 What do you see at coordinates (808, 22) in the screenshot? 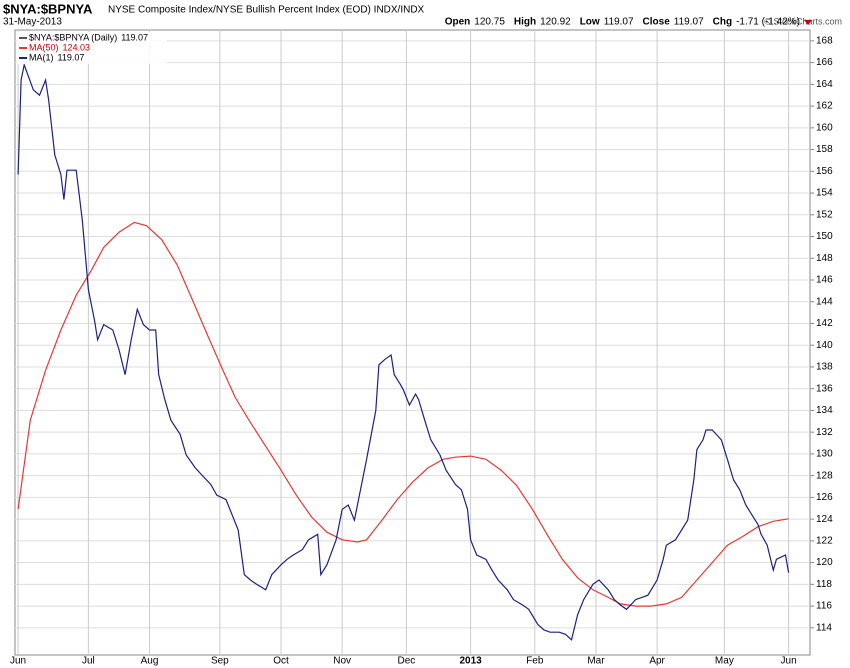
I see `down-marker` at bounding box center [808, 22].